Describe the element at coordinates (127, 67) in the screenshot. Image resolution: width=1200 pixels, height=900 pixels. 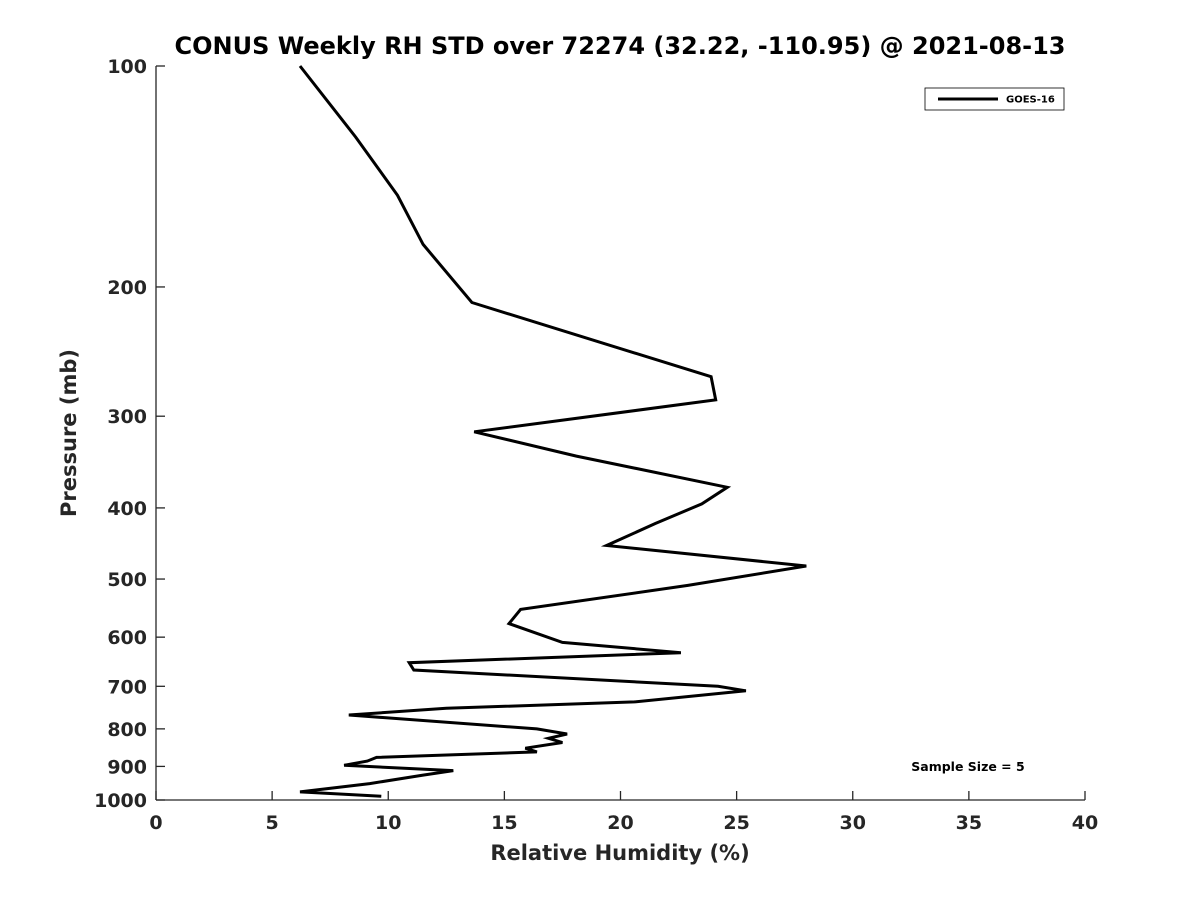
I see `y-tick-label: 100` at that location.